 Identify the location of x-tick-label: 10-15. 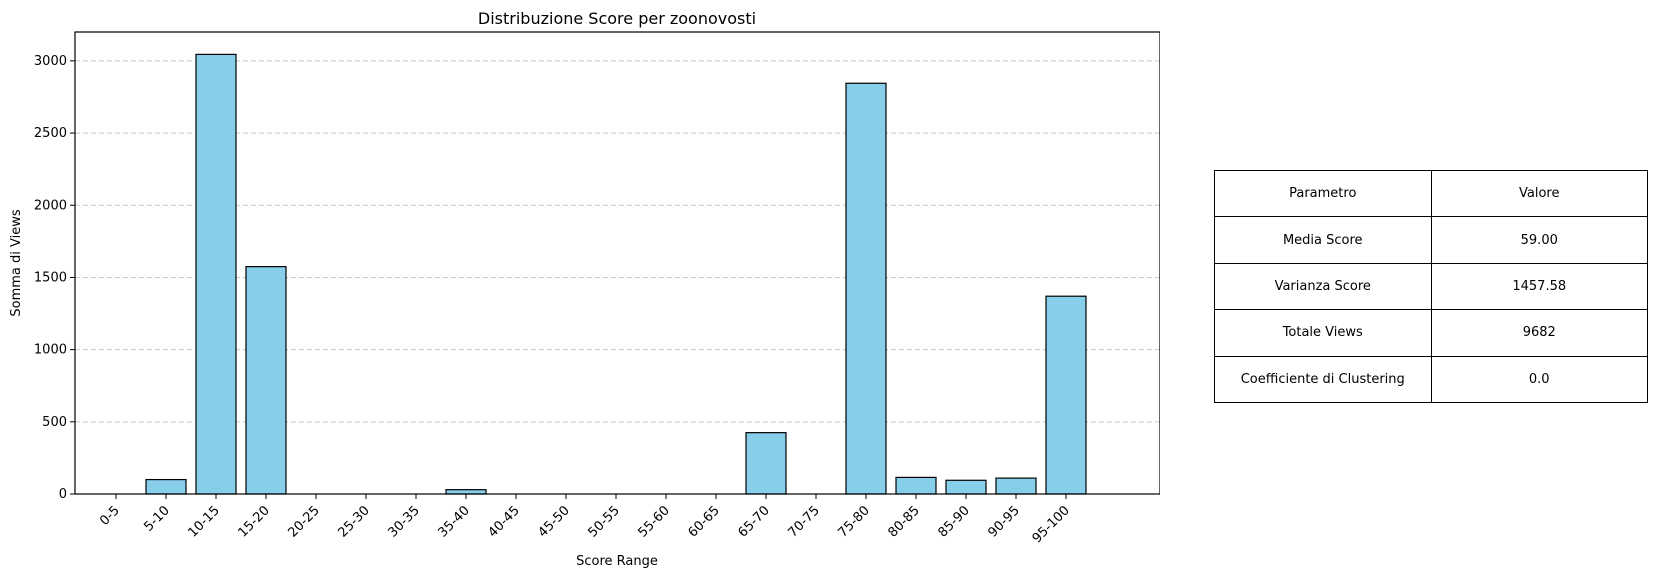
(204, 521).